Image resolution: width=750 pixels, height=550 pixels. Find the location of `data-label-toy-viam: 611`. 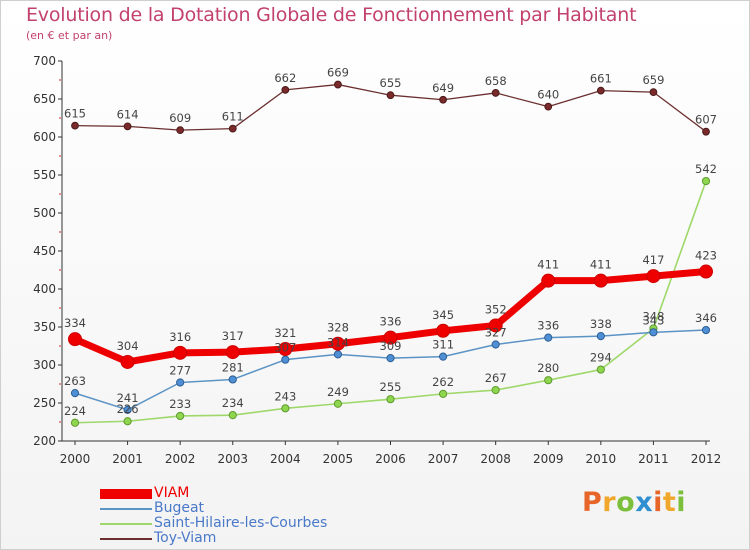

data-label-toy-viam: 611 is located at coordinates (233, 117).